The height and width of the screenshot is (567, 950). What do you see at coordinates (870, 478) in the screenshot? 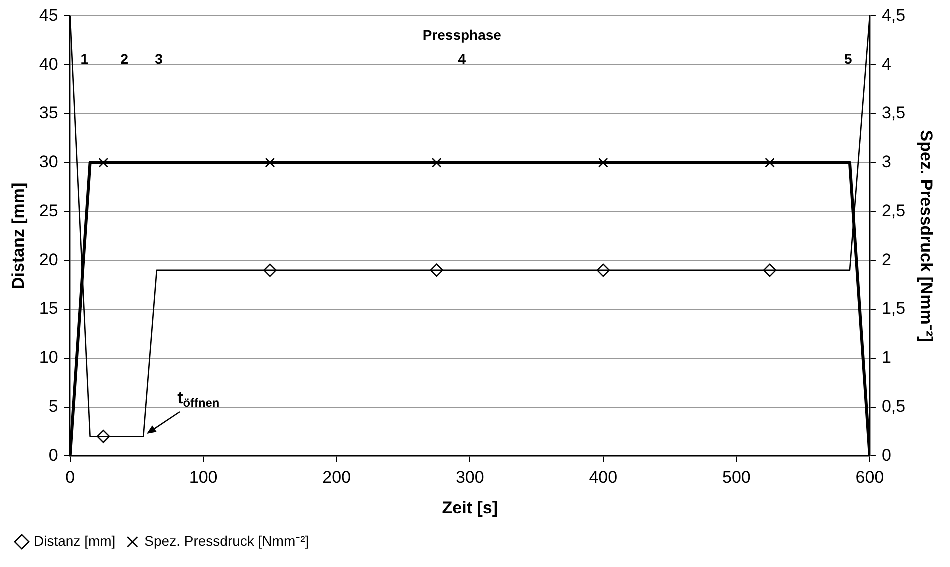
I see `x-tick-label: 600` at bounding box center [870, 478].